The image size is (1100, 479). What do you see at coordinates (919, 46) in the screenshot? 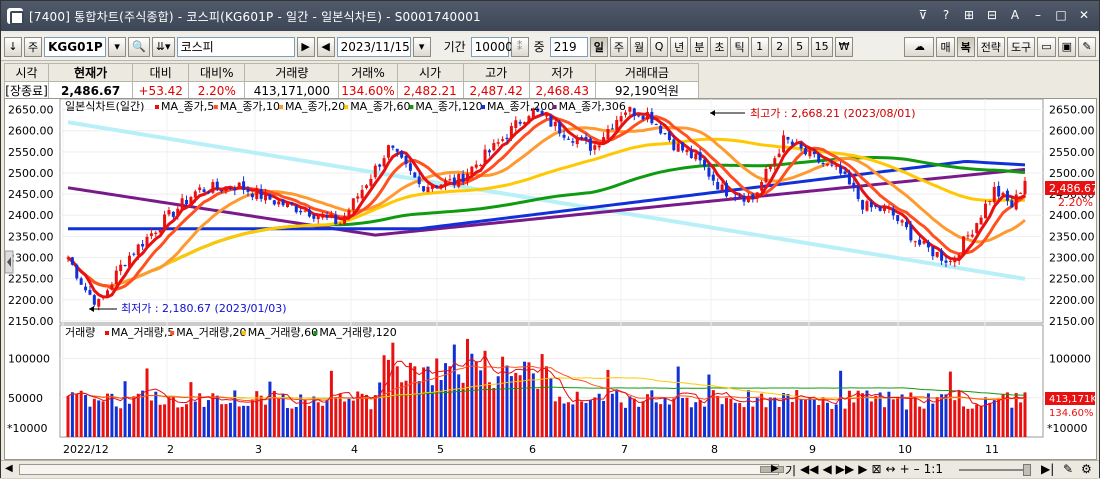
I see `cloud-icon: ☁` at bounding box center [919, 46].